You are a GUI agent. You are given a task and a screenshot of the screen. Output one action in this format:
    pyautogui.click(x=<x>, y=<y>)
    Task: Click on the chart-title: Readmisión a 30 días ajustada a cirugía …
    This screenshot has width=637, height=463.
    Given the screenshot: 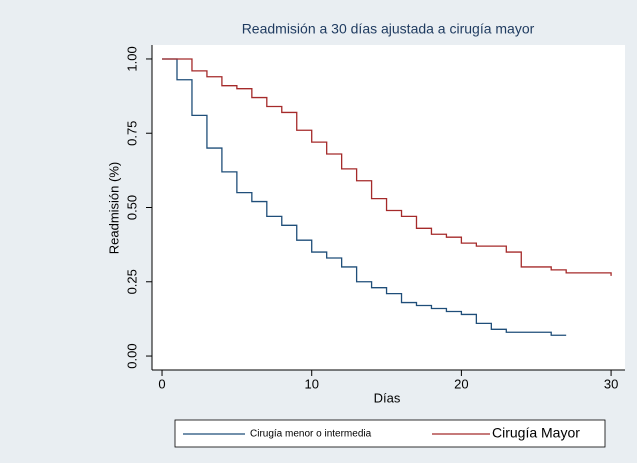 What is the action you would take?
    pyautogui.click(x=388, y=29)
    